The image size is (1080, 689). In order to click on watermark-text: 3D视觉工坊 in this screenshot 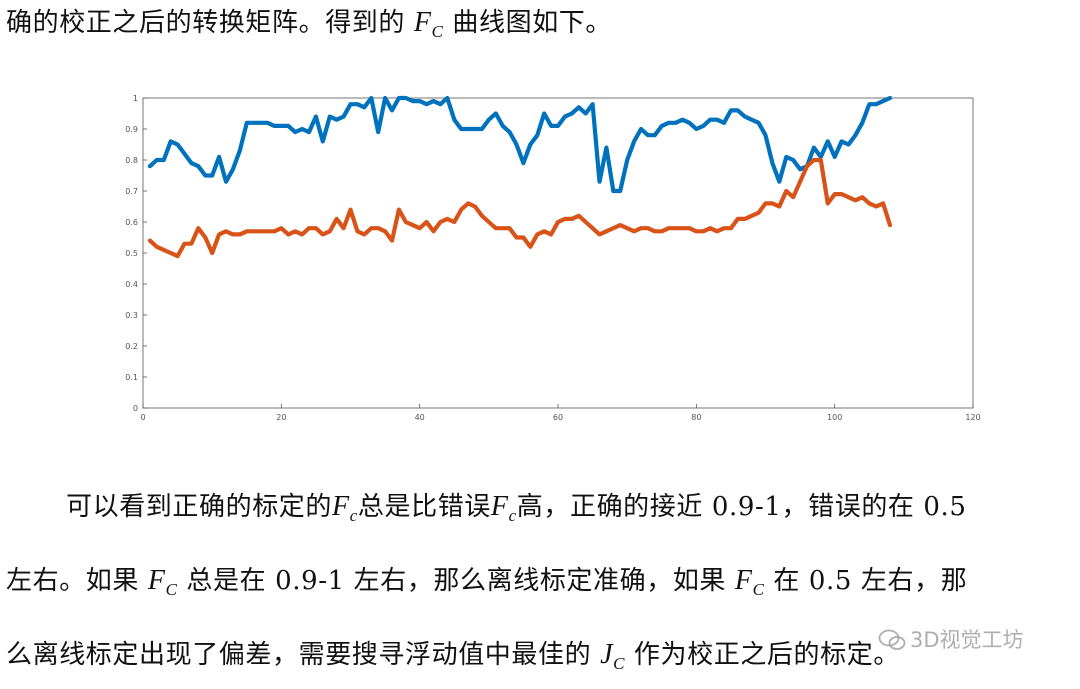, I will do `click(967, 640)`.